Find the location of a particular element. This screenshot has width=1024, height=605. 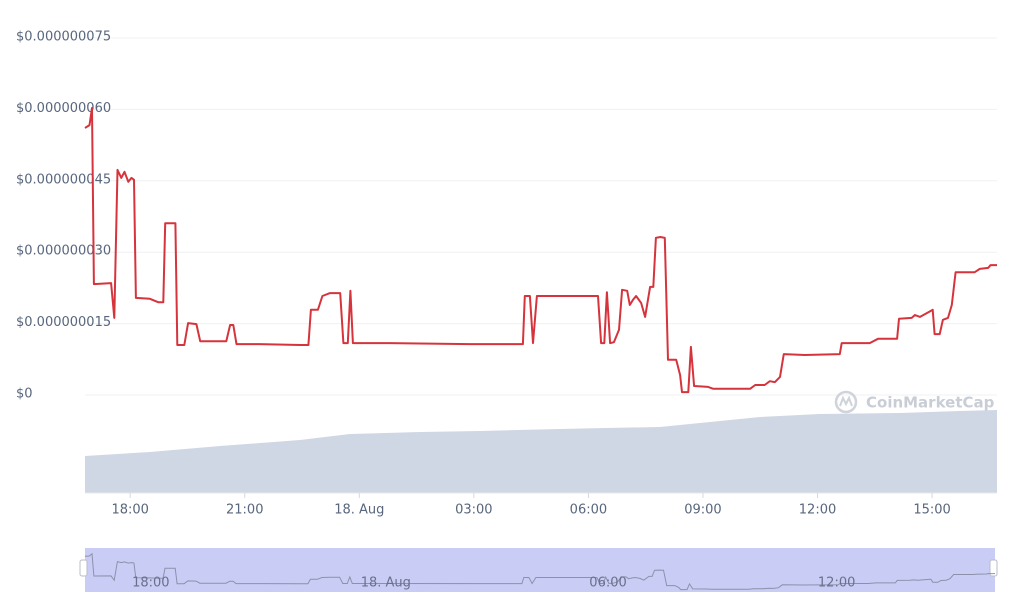

y-tick-label: $0.000000060 is located at coordinates (63, 108).